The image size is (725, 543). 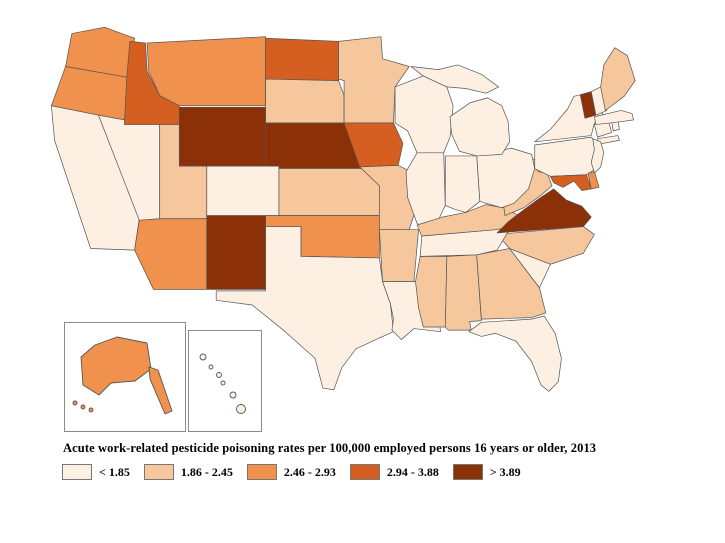 What do you see at coordinates (116, 366) in the screenshot?
I see `state-AK` at bounding box center [116, 366].